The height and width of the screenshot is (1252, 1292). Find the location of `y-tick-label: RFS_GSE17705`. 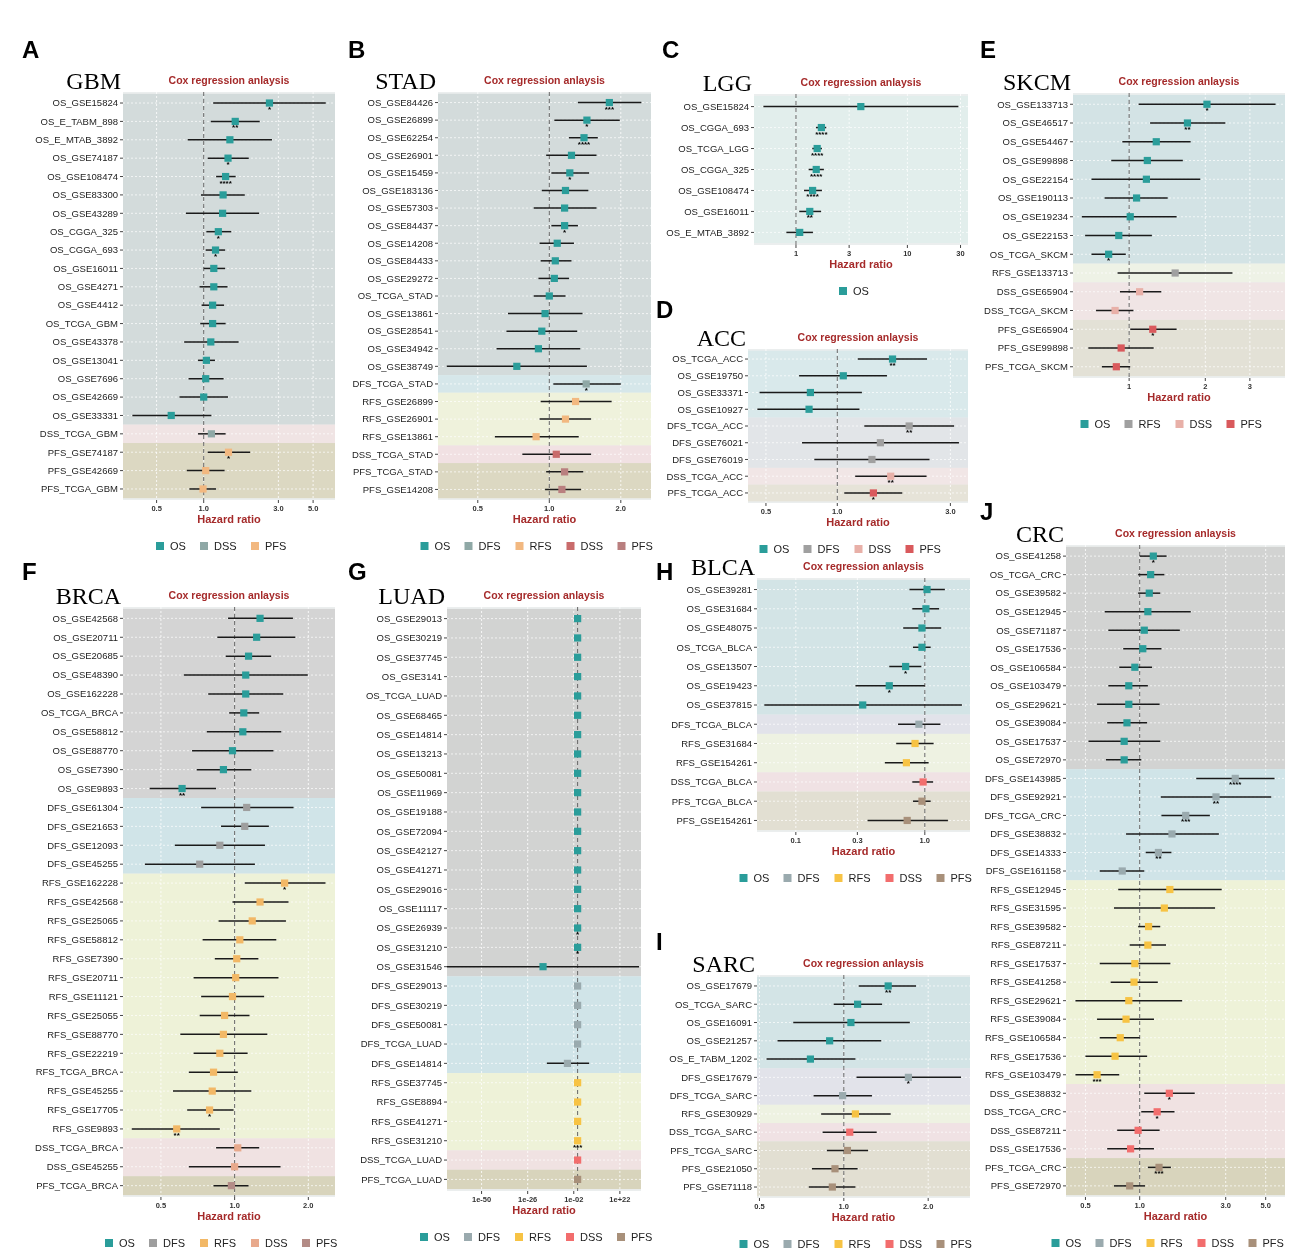

y-tick-label: RFS_GSE17705 is located at coordinates (82, 1110).